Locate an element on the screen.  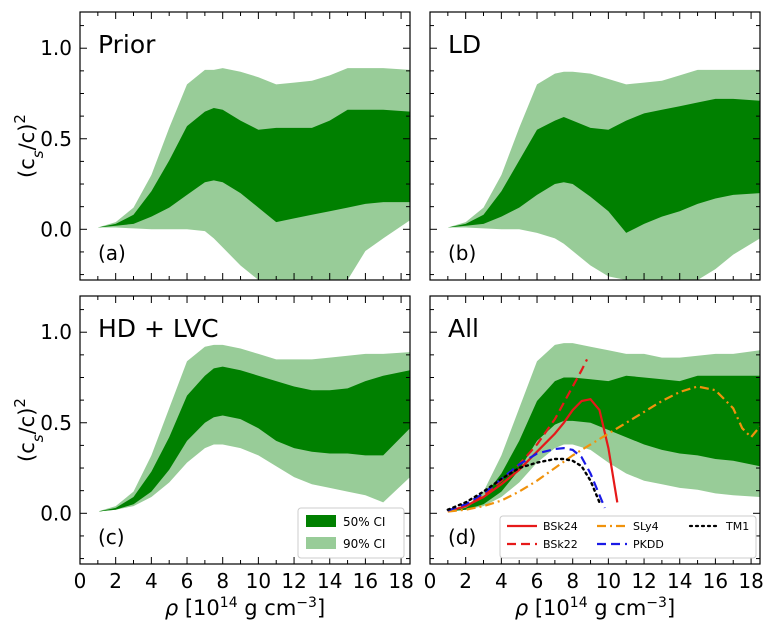
eos-curve-pkdd is located at coordinates (526, 479).